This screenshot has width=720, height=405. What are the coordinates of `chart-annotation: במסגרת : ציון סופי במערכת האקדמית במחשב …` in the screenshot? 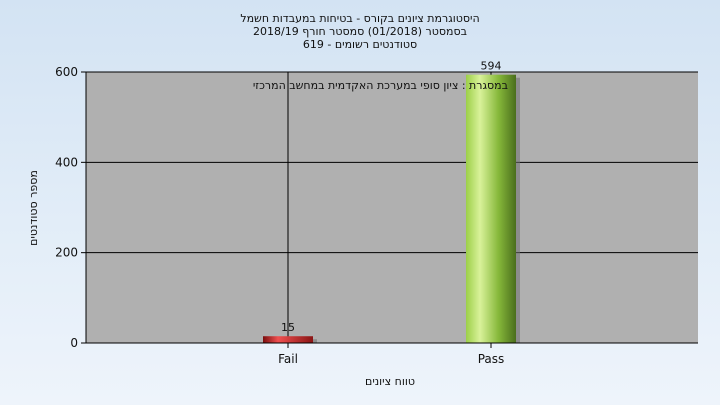 It's located at (380, 85).